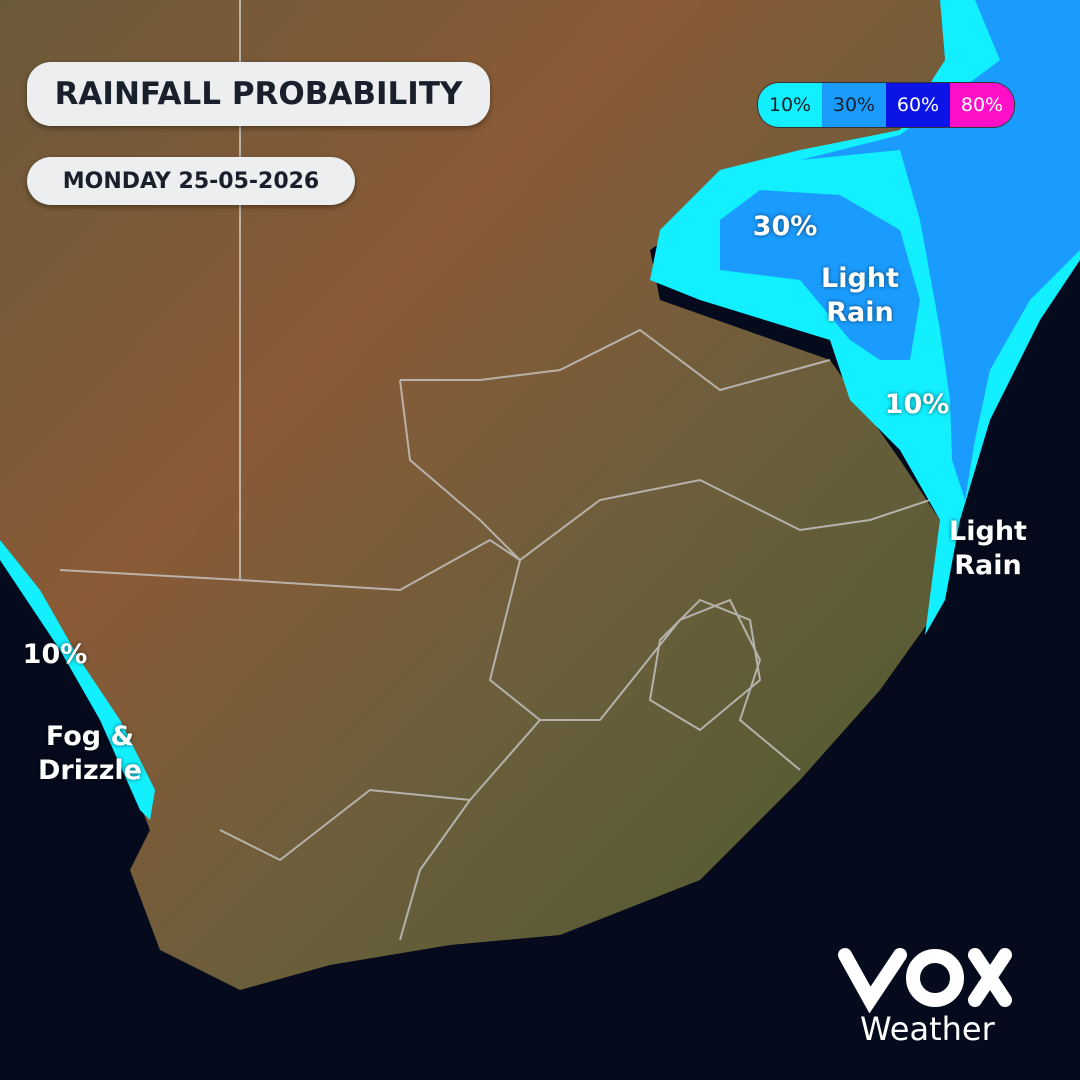 Image resolution: width=1080 pixels, height=1080 pixels. What do you see at coordinates (854, 105) in the screenshot?
I see `legend-item: 30%` at bounding box center [854, 105].